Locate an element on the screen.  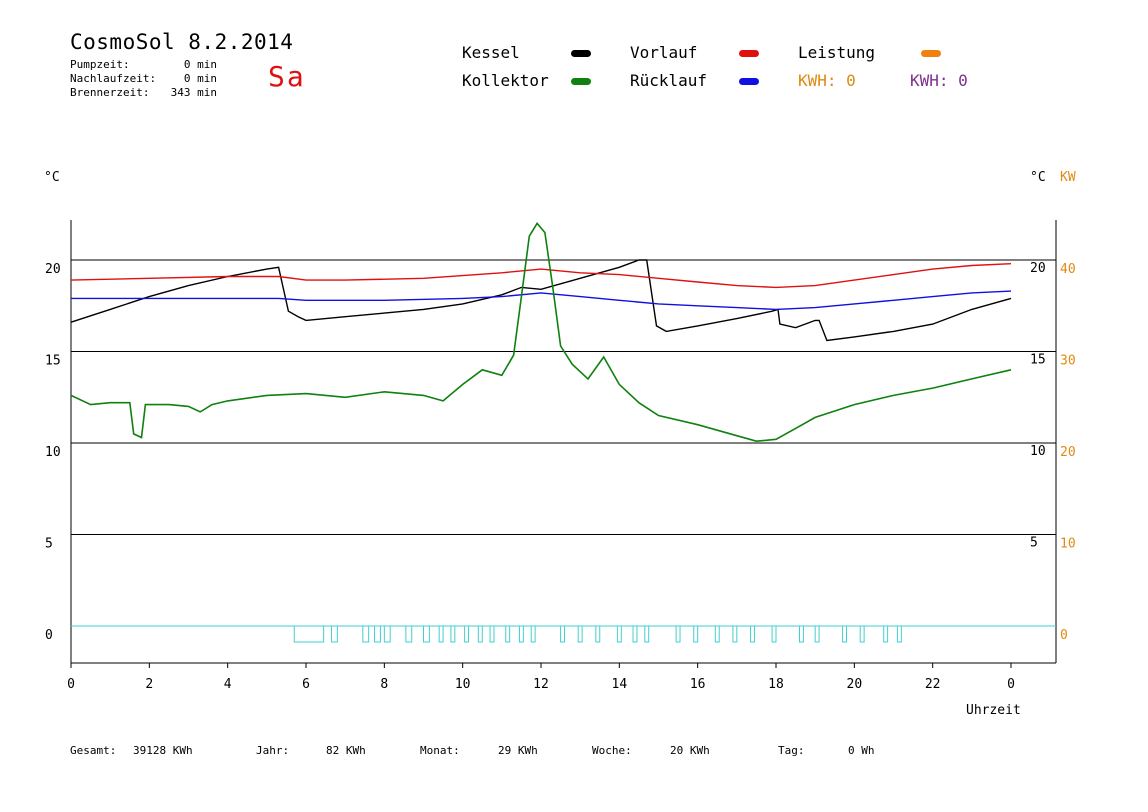
footer-monat-label: Monat: is located at coordinates (440, 750).